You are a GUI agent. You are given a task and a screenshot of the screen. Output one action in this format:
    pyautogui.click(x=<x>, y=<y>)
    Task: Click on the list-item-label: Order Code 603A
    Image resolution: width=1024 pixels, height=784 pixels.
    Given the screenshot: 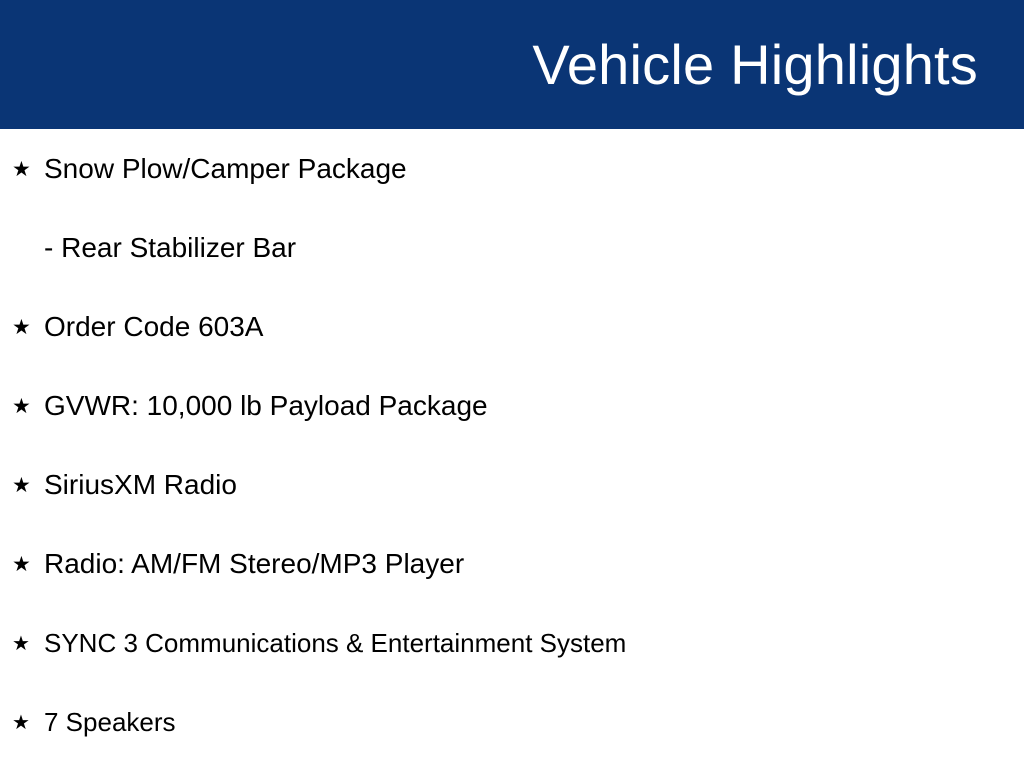 What is the action you would take?
    pyautogui.click(x=154, y=326)
    